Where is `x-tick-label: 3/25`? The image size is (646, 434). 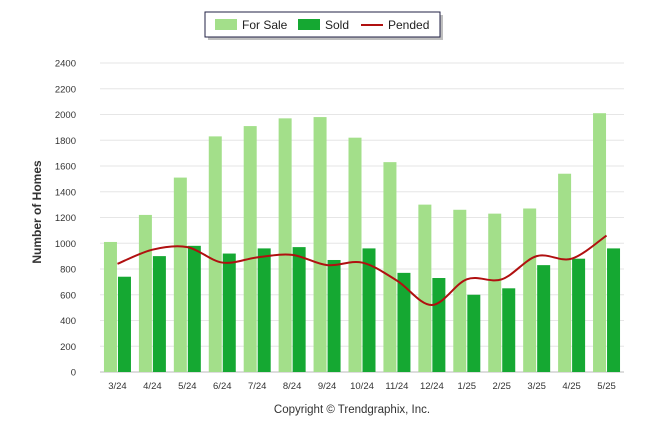
x-tick-label: 3/25 is located at coordinates (536, 386).